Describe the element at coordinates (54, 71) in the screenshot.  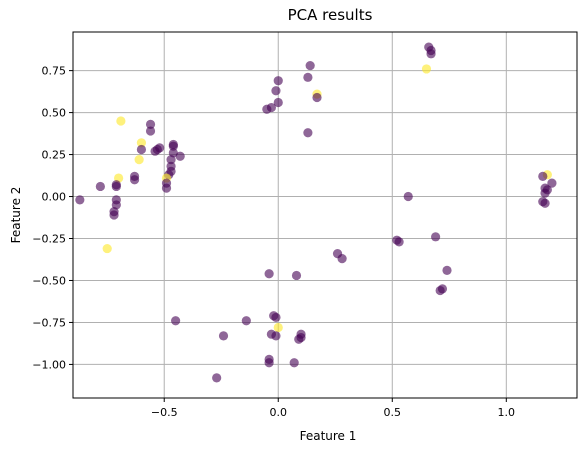
I see `y-tick-label: 0.75` at that location.